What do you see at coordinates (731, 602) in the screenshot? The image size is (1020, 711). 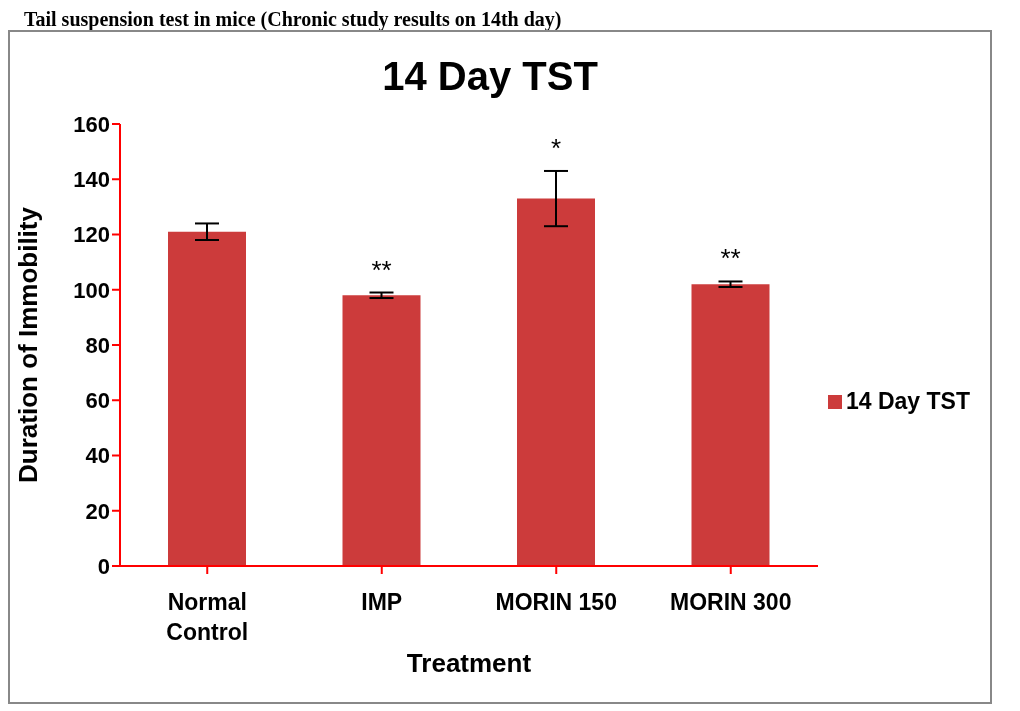 I see `x-tick-label: MORIN 300` at bounding box center [731, 602].